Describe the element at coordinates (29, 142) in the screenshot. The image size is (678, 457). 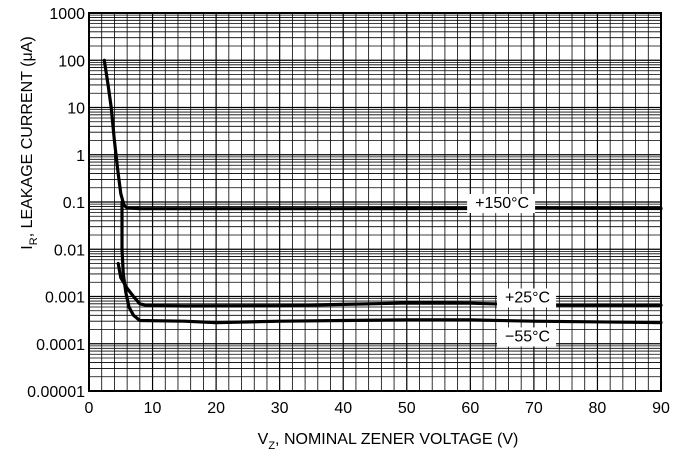
I see `y-axis-title: IR, LEAKAGE CURRENT (μA)` at that location.